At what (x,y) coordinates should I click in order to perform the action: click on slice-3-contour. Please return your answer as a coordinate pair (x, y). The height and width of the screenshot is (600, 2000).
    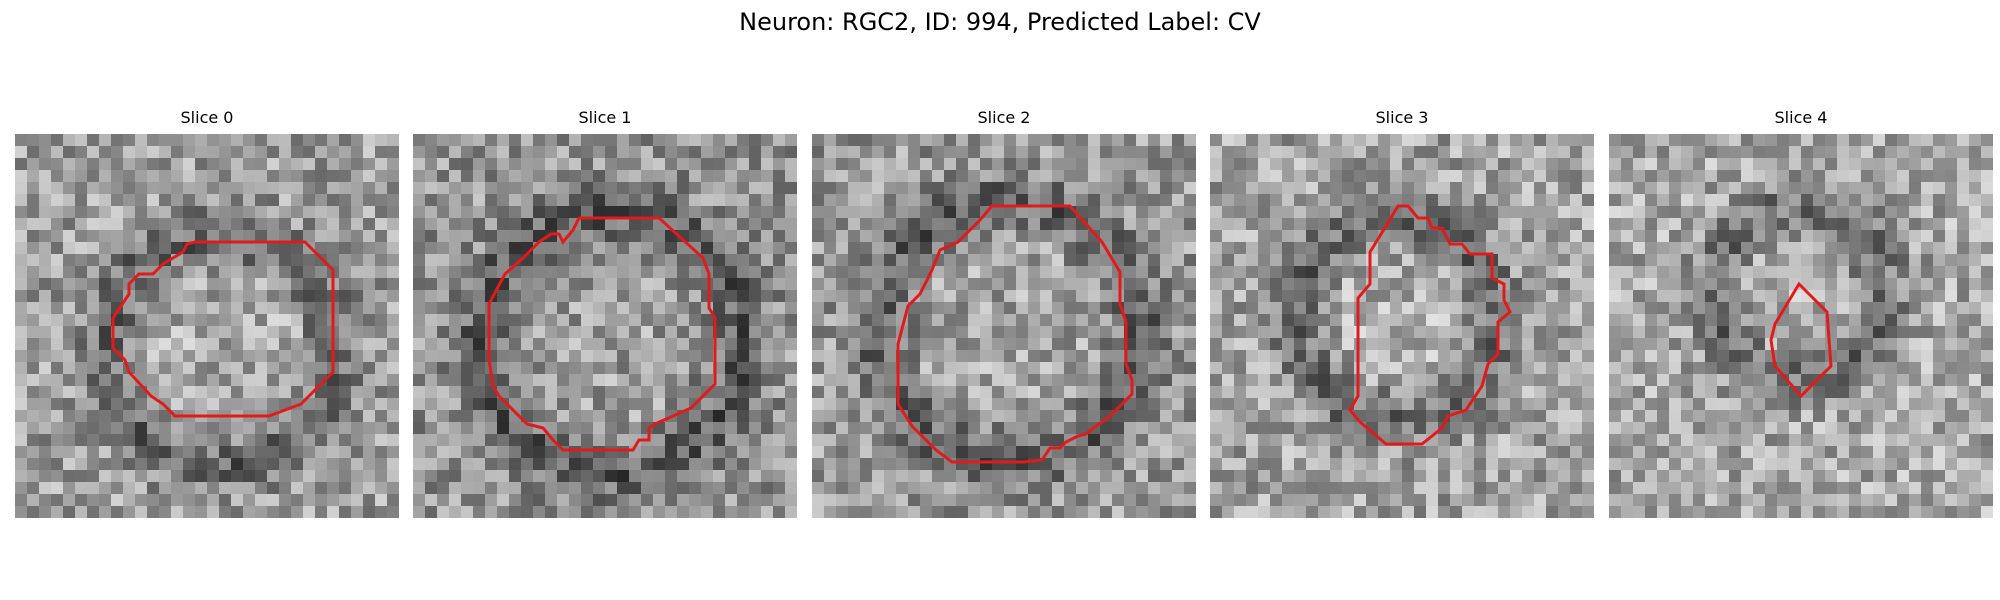
    Looking at the image, I should click on (1430, 325).